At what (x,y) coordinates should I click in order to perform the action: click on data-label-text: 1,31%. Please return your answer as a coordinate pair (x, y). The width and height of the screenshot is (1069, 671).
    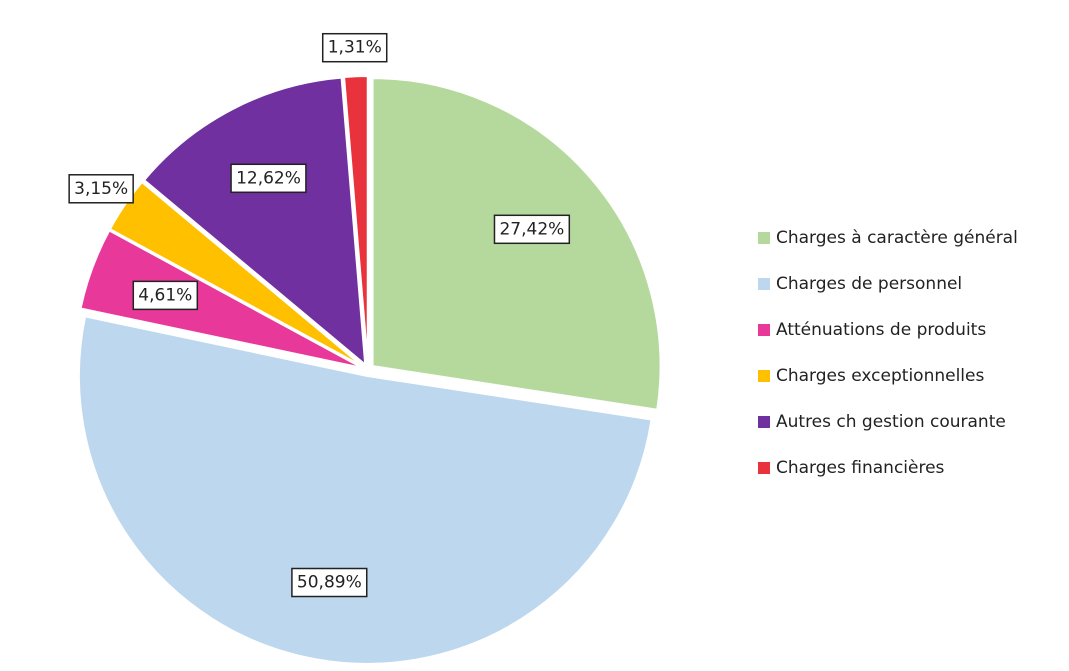
    Looking at the image, I should click on (355, 48).